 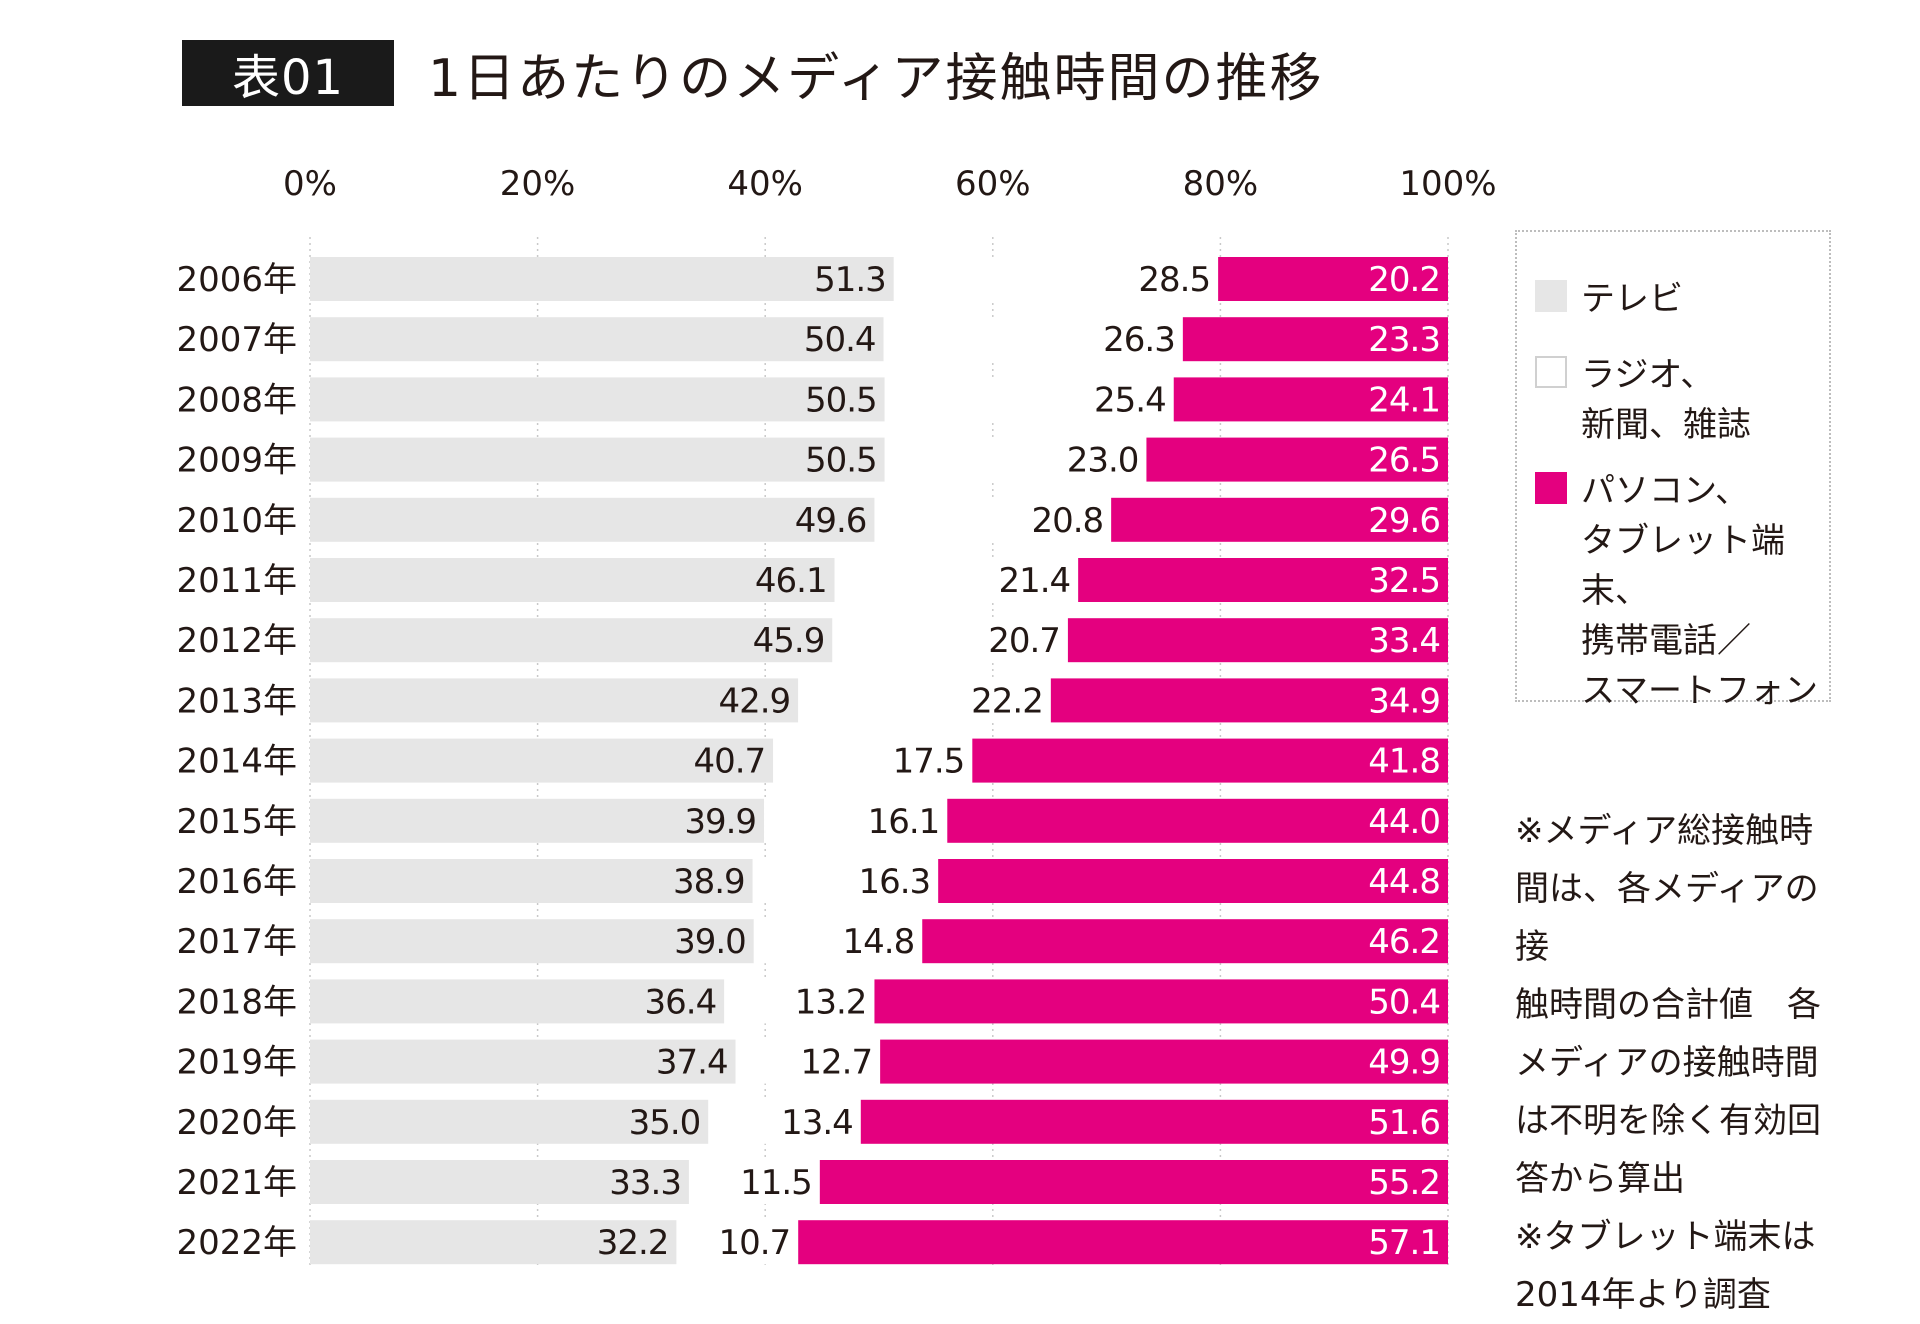 I want to click on bar-value-label: 21.4, so click(x=1034, y=581).